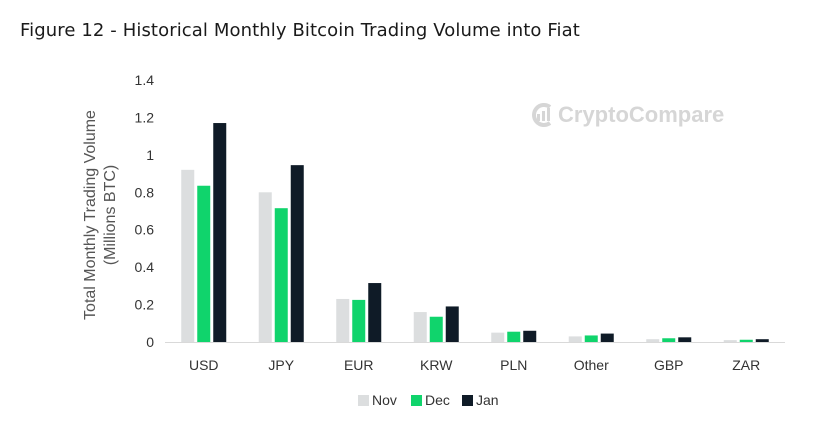  Describe the element at coordinates (669, 340) in the screenshot. I see `bar-gbp-dec` at that location.